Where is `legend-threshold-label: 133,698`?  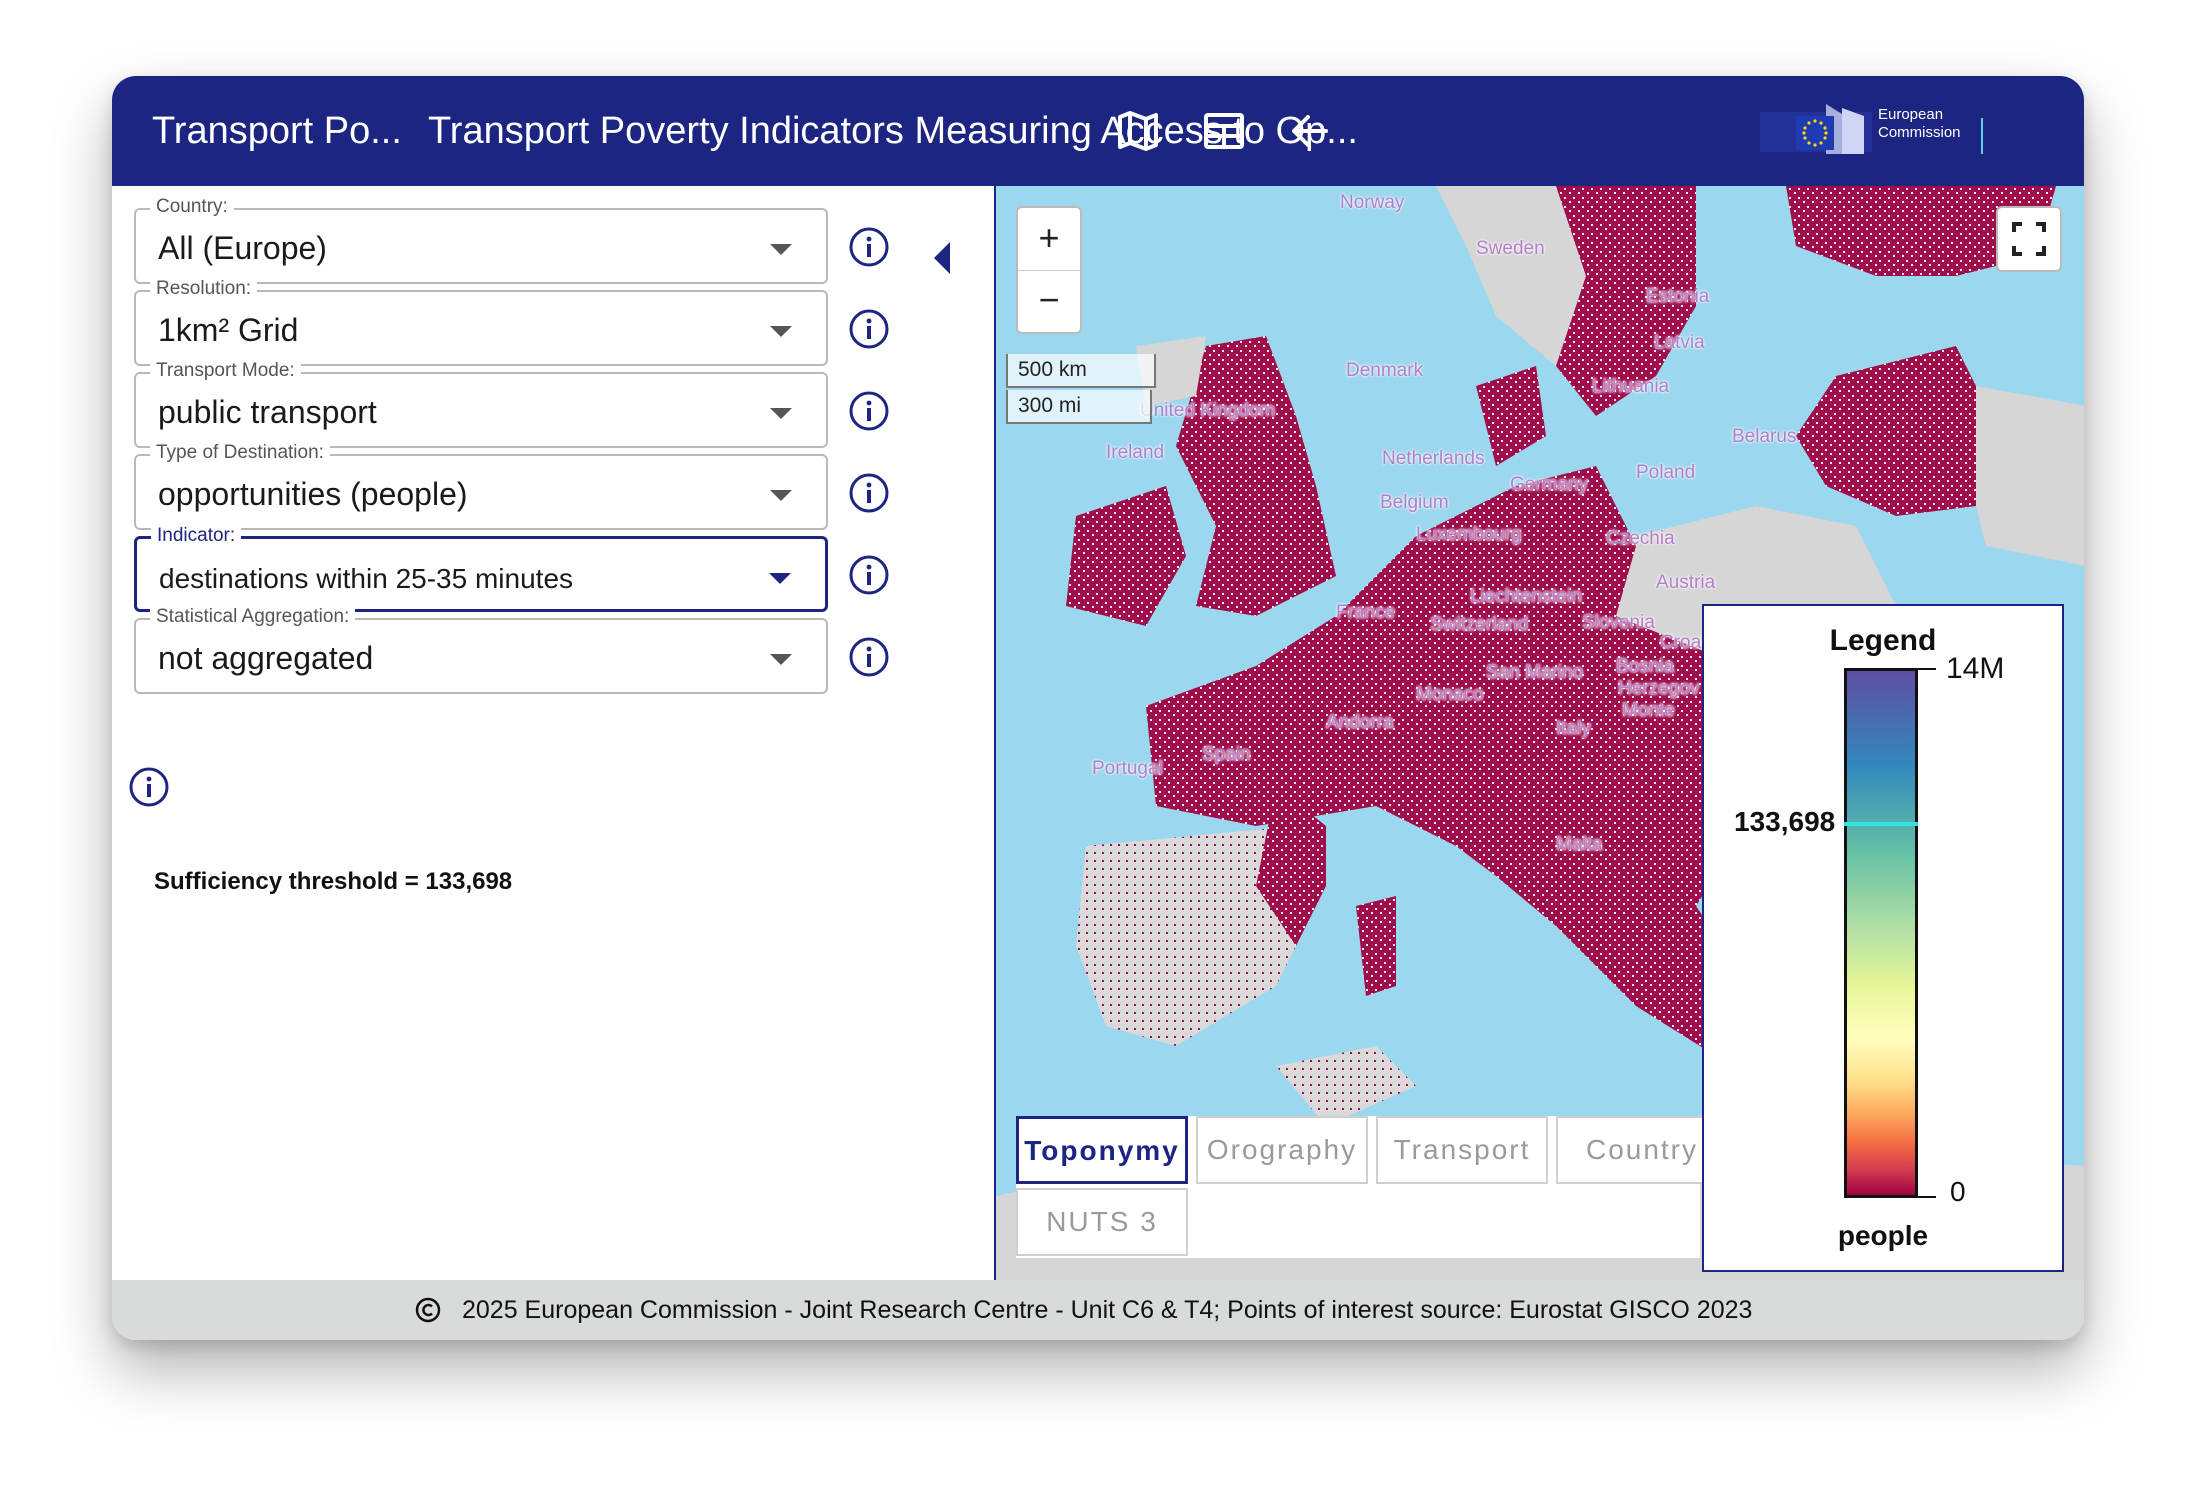 legend-threshold-label: 133,698 is located at coordinates (1785, 821).